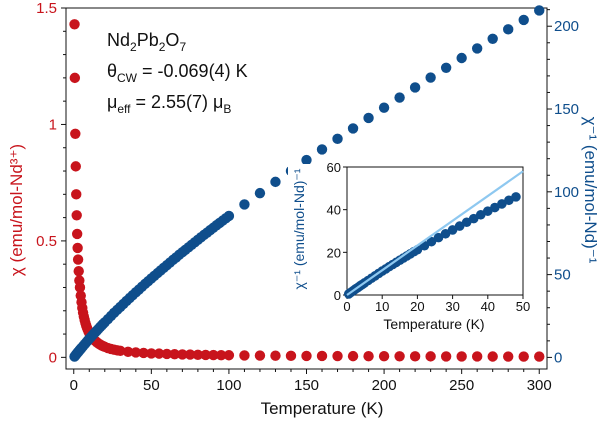  Describe the element at coordinates (334, 167) in the screenshot. I see `inset-y-tick-label: 60` at that location.